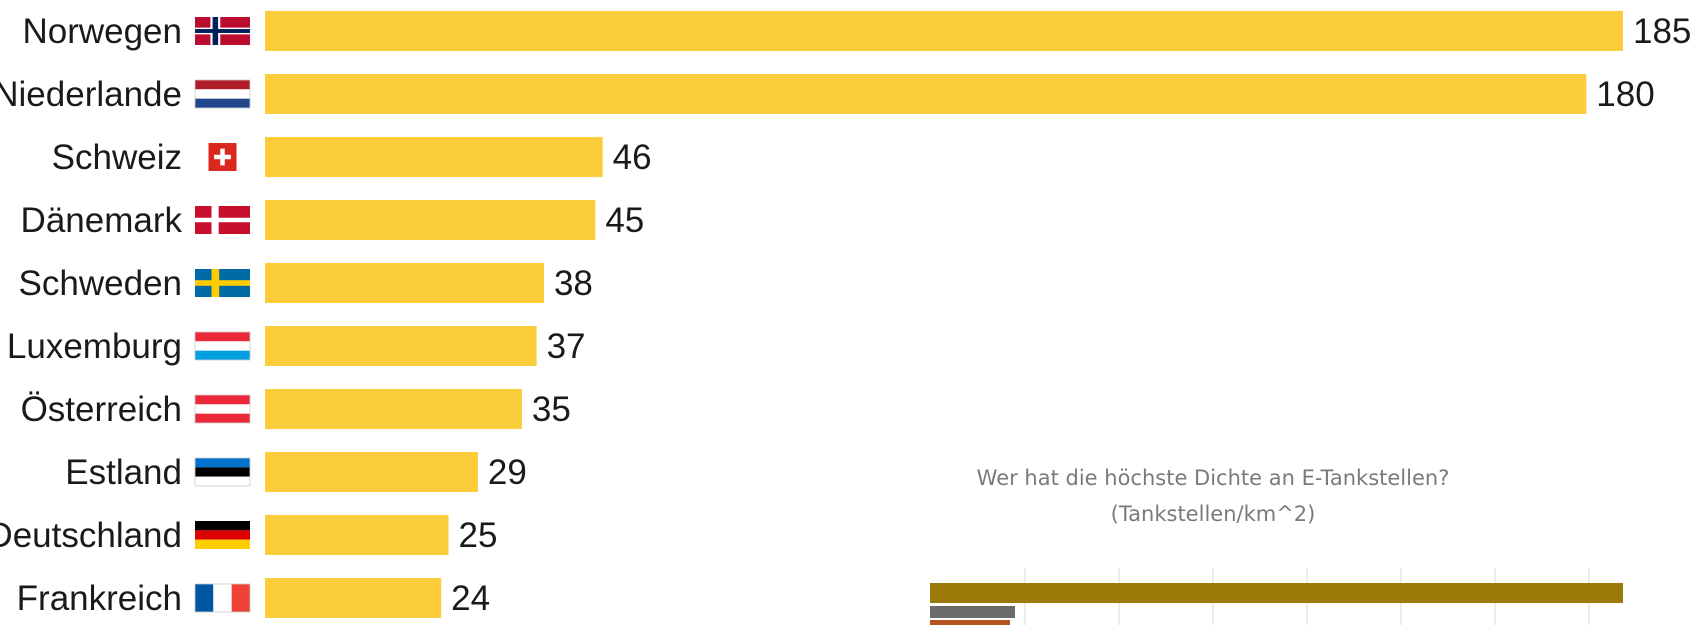 Image resolution: width=1694 pixels, height=625 pixels. What do you see at coordinates (94, 346) in the screenshot?
I see `country-label: Luxemburg` at bounding box center [94, 346].